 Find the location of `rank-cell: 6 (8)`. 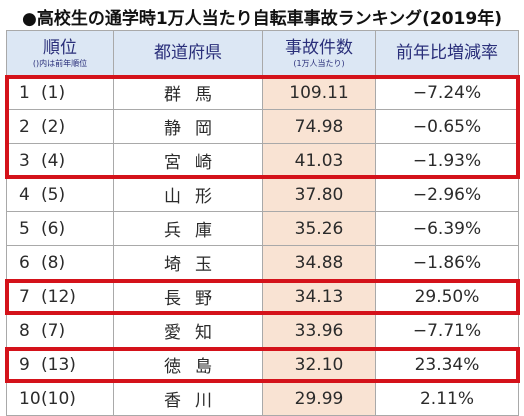

rank-cell: 6 (8) is located at coordinates (60, 262).